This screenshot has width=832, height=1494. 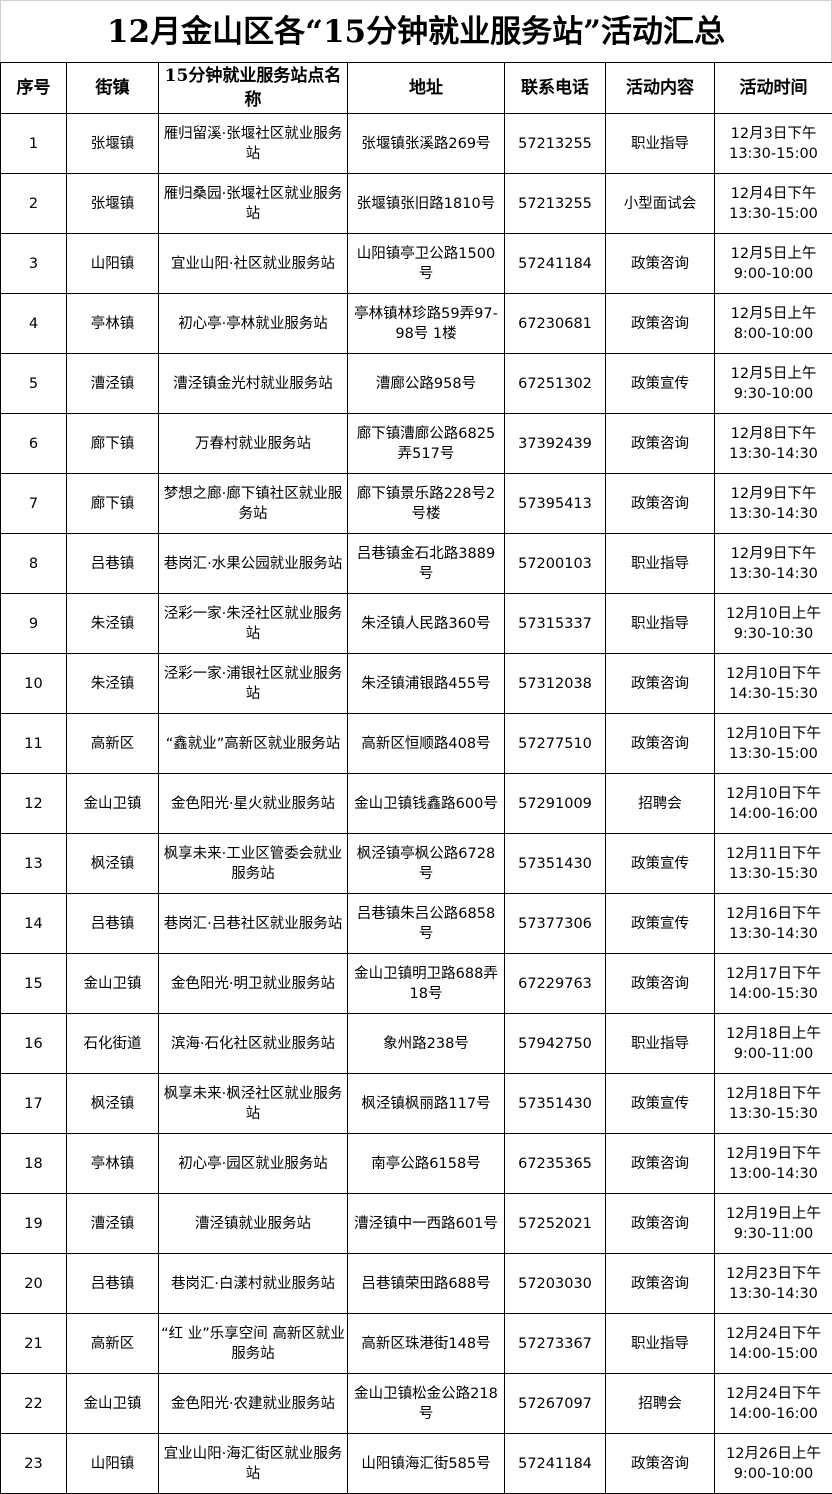 What do you see at coordinates (253, 443) in the screenshot?
I see `cell-station: 万春村就业服务站` at bounding box center [253, 443].